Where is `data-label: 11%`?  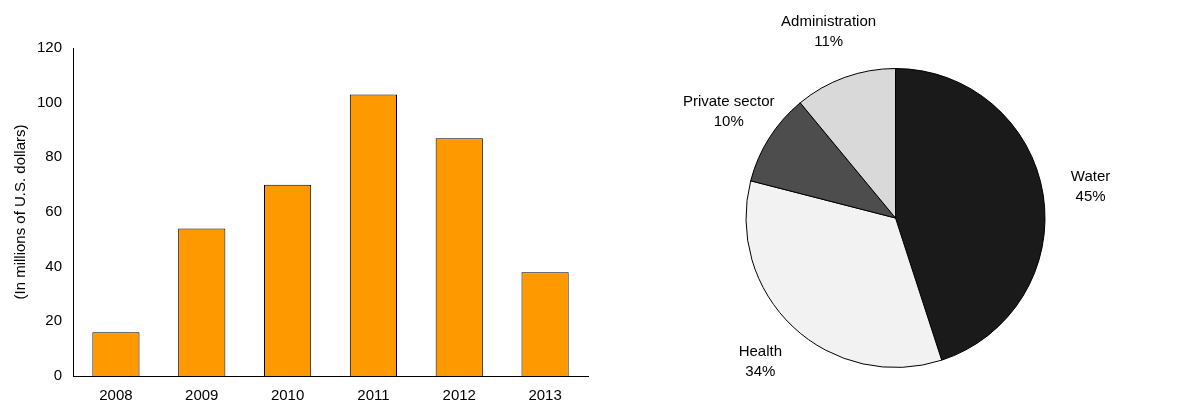
data-label: 11% is located at coordinates (829, 41).